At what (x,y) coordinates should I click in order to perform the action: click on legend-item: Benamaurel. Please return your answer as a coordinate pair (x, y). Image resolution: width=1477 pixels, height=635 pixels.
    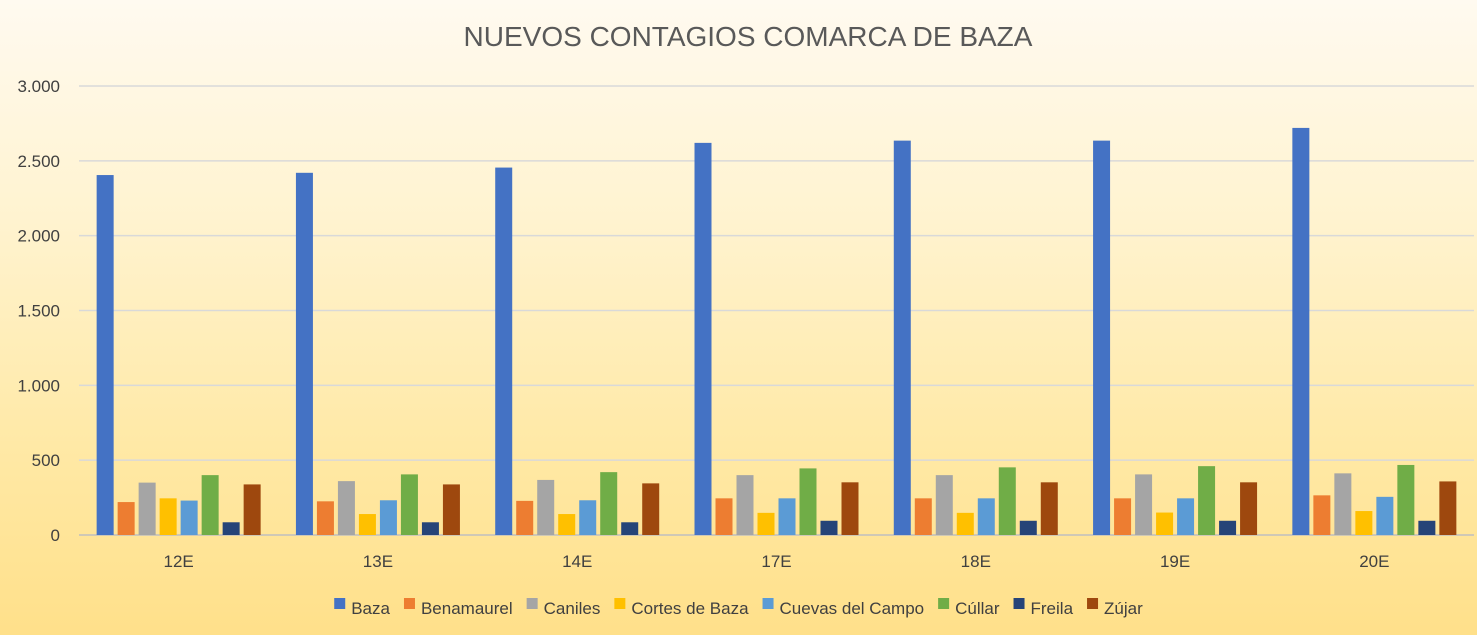
    Looking at the image, I should click on (458, 608).